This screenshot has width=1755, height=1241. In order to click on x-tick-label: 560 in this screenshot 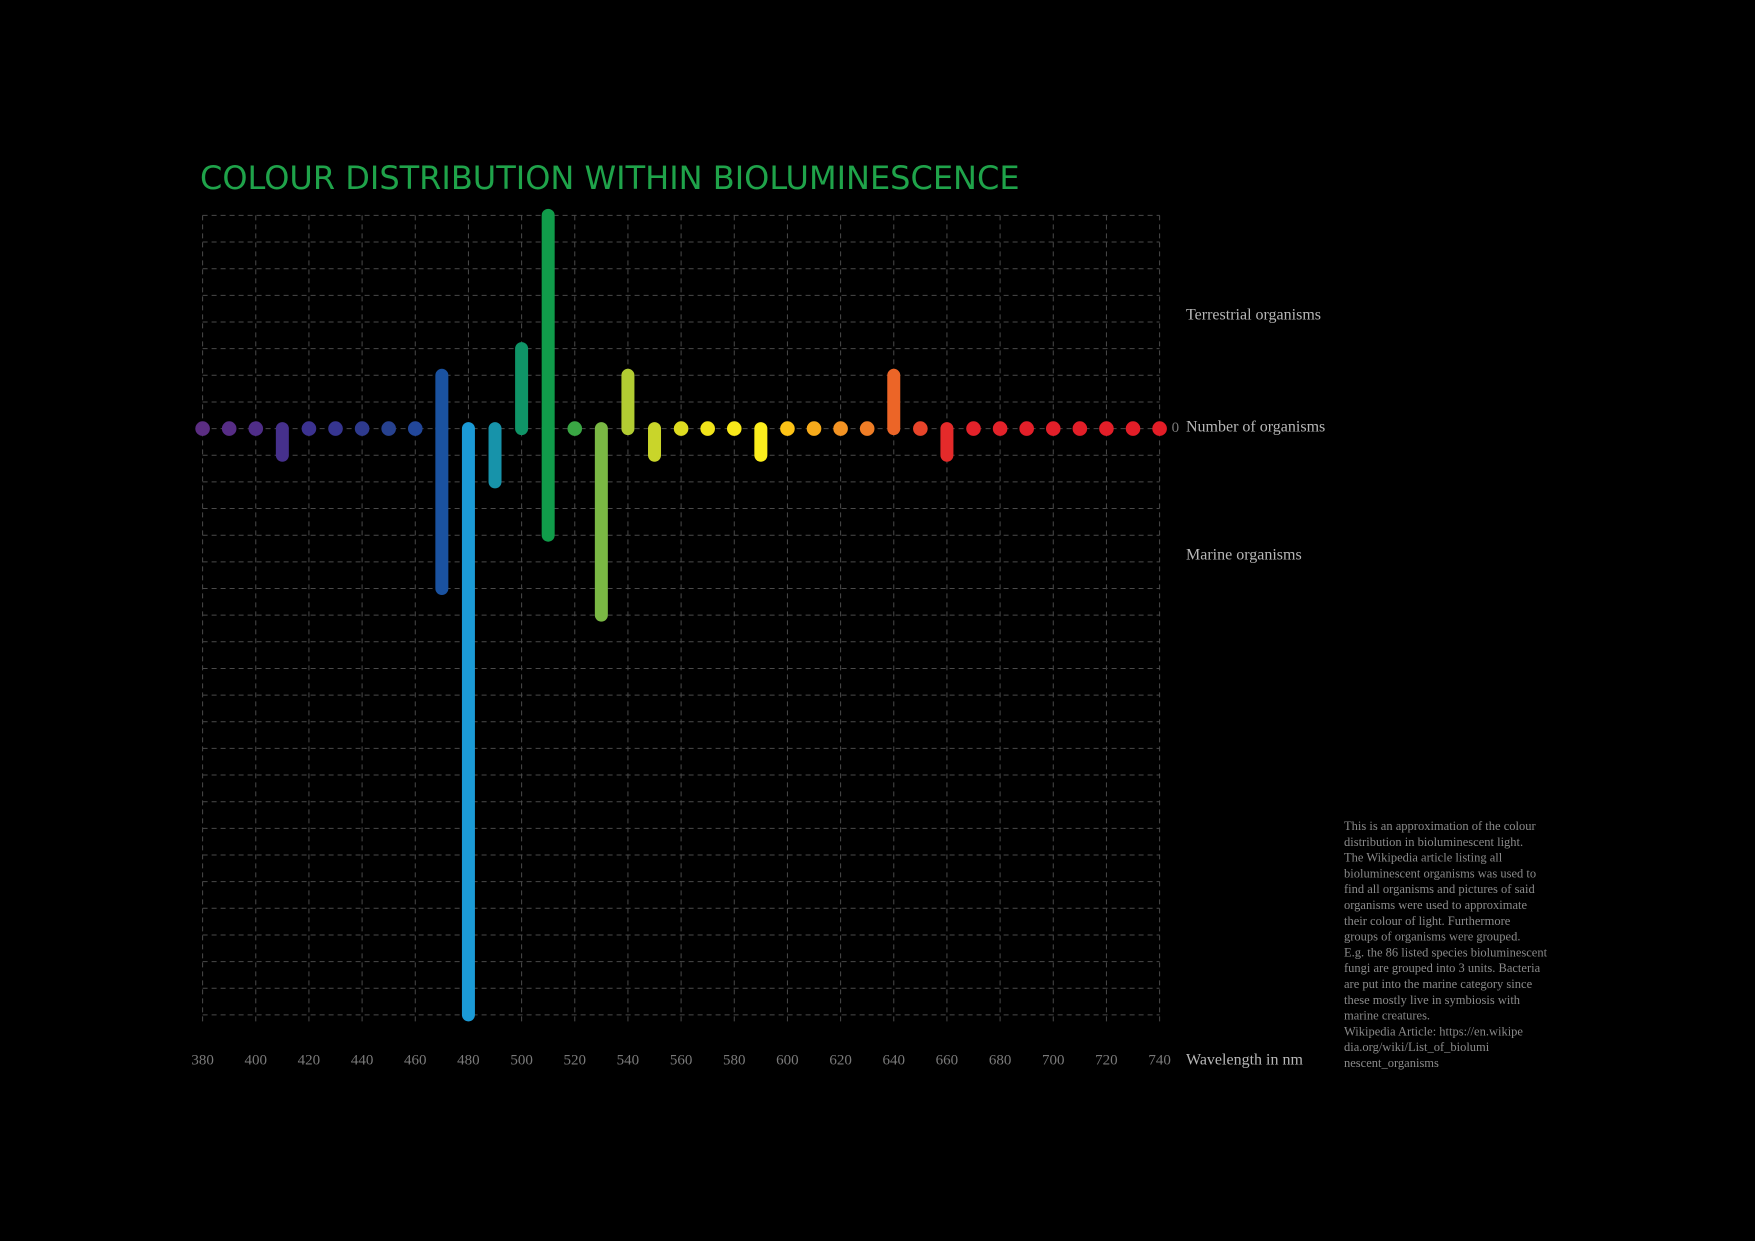, I will do `click(681, 1060)`.